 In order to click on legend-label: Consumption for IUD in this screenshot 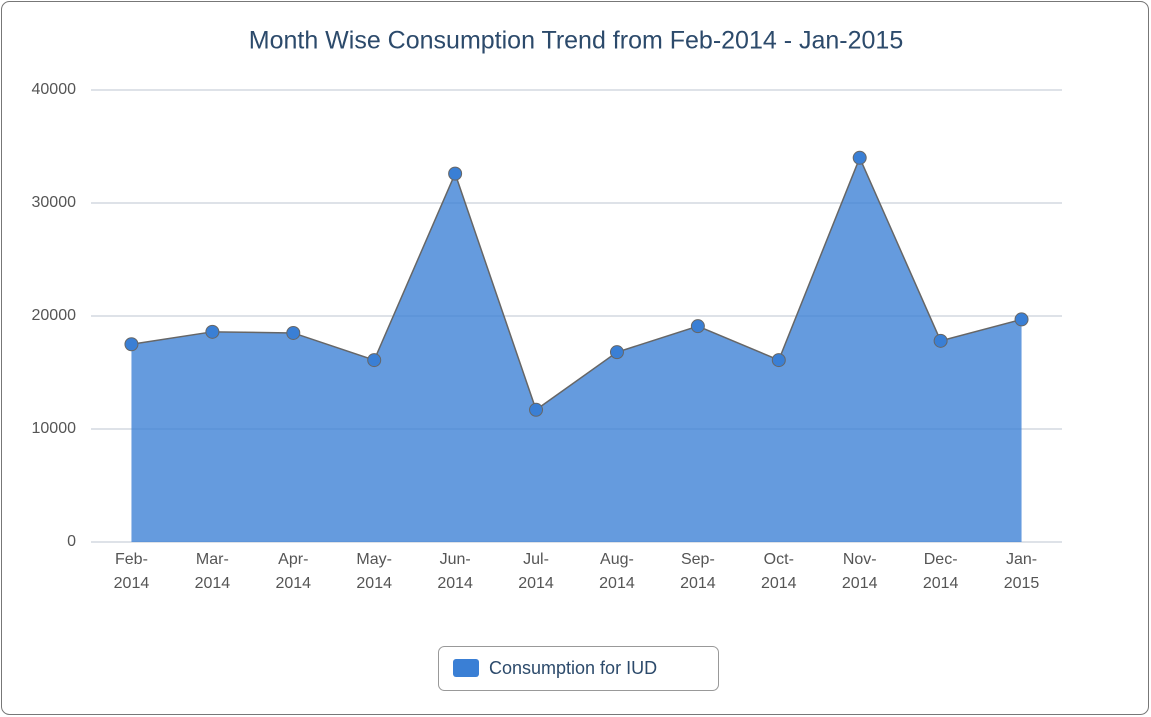, I will do `click(573, 668)`.